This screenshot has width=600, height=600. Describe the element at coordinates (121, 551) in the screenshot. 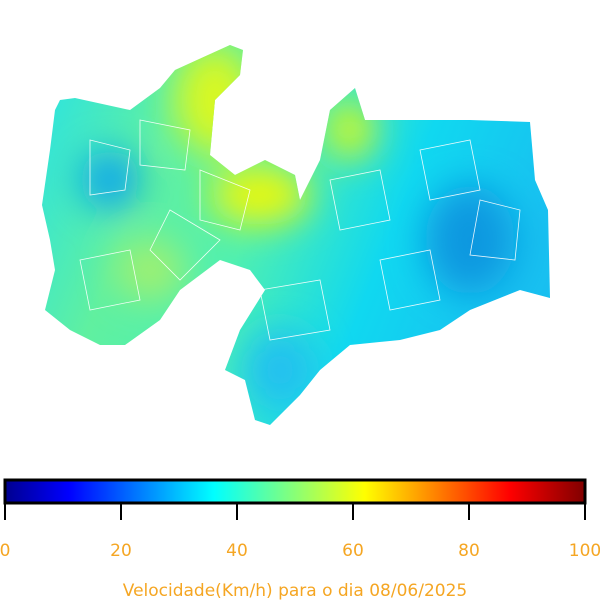

I see `tick-label: 20` at that location.